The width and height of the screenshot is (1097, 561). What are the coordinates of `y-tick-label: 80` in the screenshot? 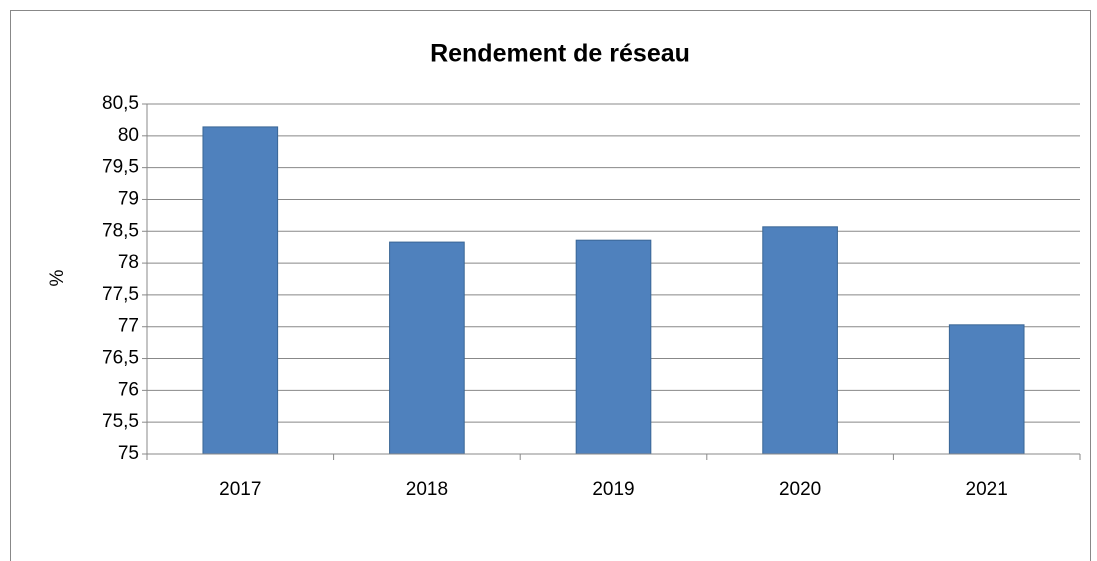 It's located at (128, 135).